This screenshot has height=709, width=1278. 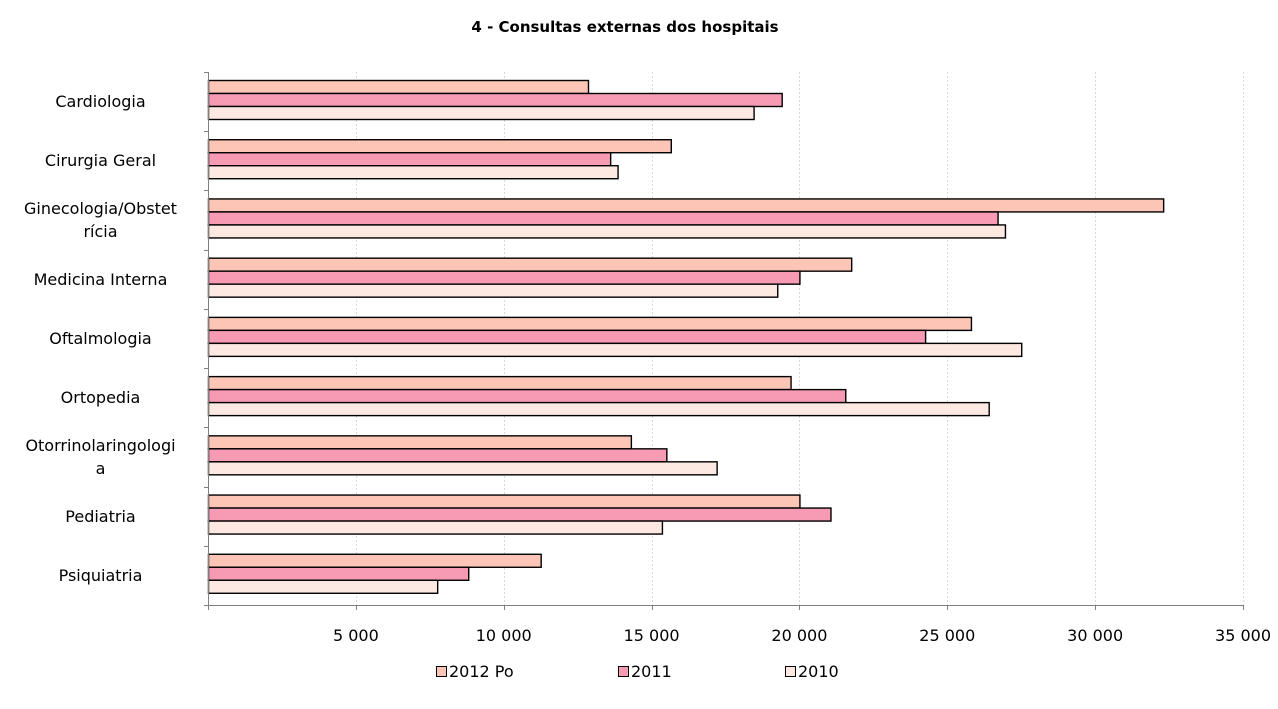 I want to click on x-tick-label: 30 000, so click(x=1095, y=635).